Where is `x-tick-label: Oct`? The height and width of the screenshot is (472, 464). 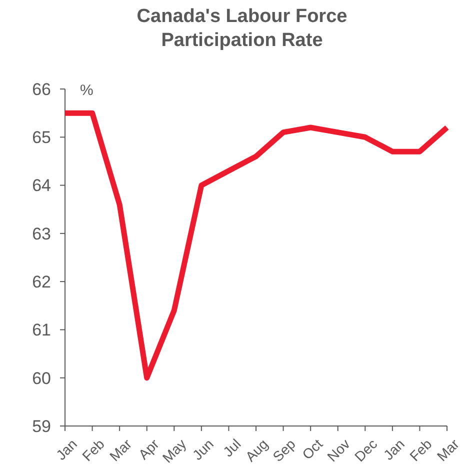
x-tick-label: Oct is located at coordinates (312, 449).